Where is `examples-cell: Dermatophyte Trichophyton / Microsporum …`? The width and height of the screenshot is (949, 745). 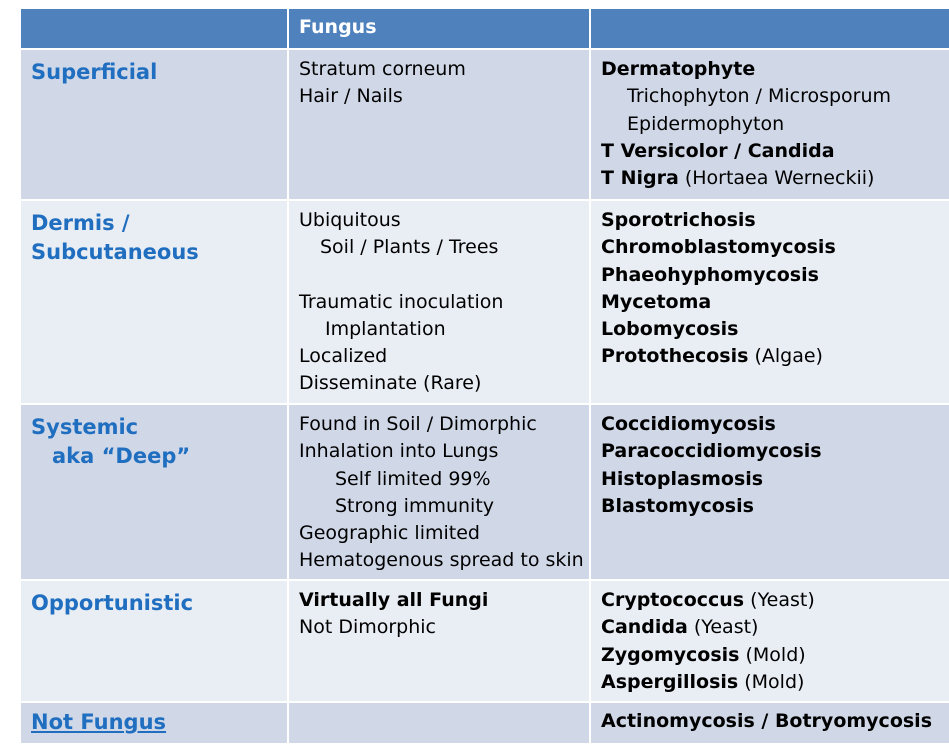 examples-cell: Dermatophyte Trichophyton / Microsporum … is located at coordinates (769, 124).